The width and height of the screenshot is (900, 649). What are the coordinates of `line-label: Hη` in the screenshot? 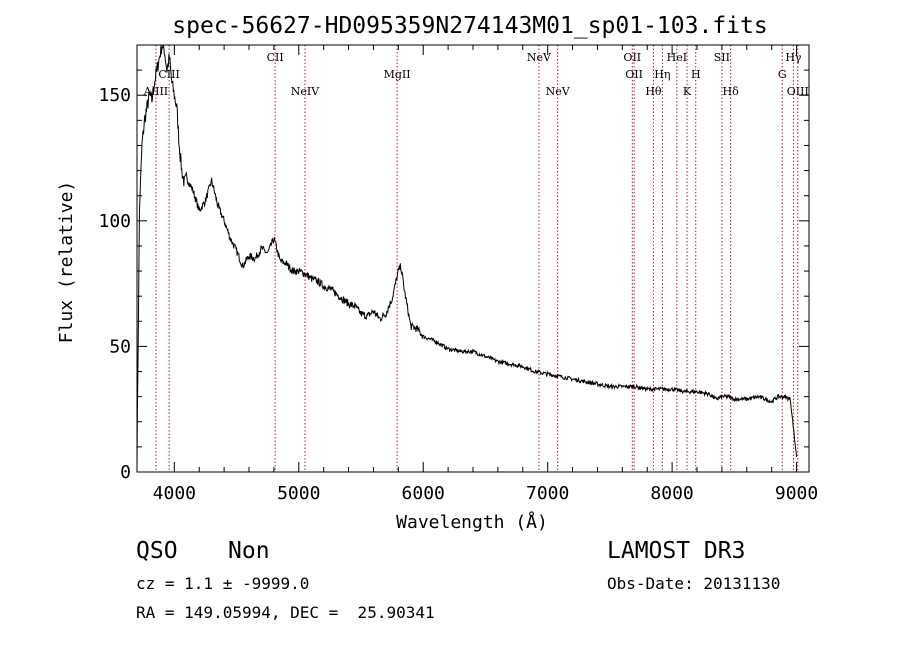 It's located at (662, 74).